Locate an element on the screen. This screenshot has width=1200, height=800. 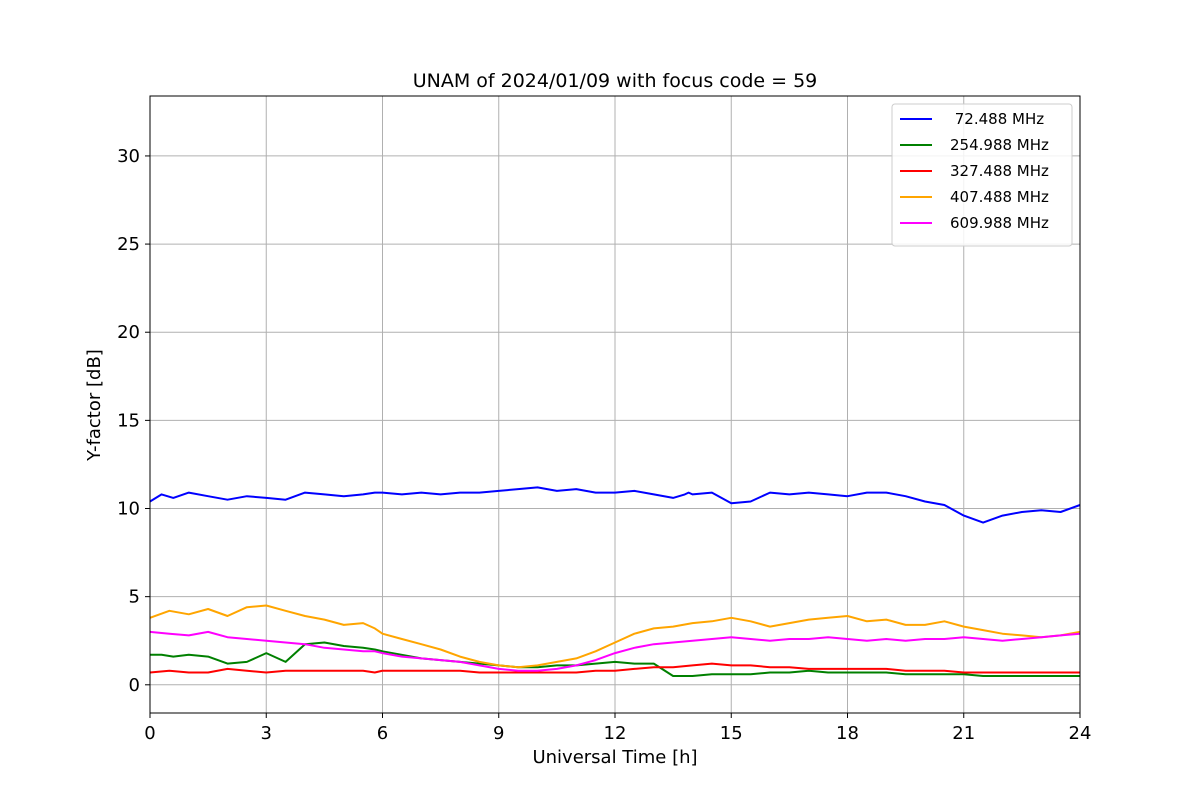
y-tick-label: 10 is located at coordinates (128, 509).